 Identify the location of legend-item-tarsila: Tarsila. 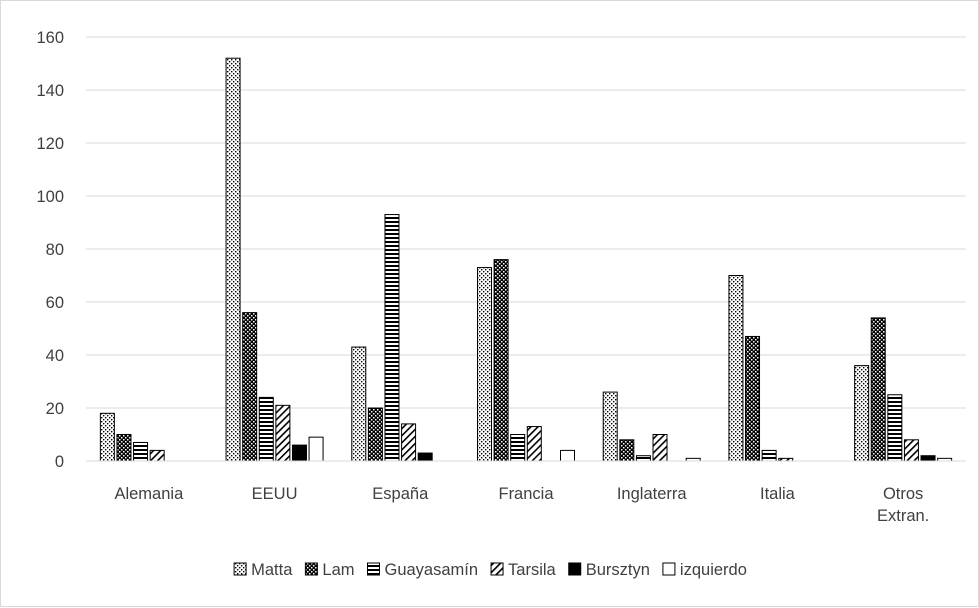
(523, 570).